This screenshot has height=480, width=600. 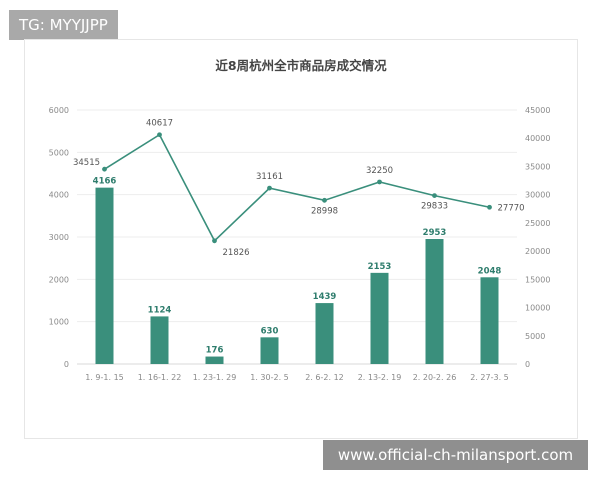 I want to click on line-value-label: 34515, so click(x=86, y=163).